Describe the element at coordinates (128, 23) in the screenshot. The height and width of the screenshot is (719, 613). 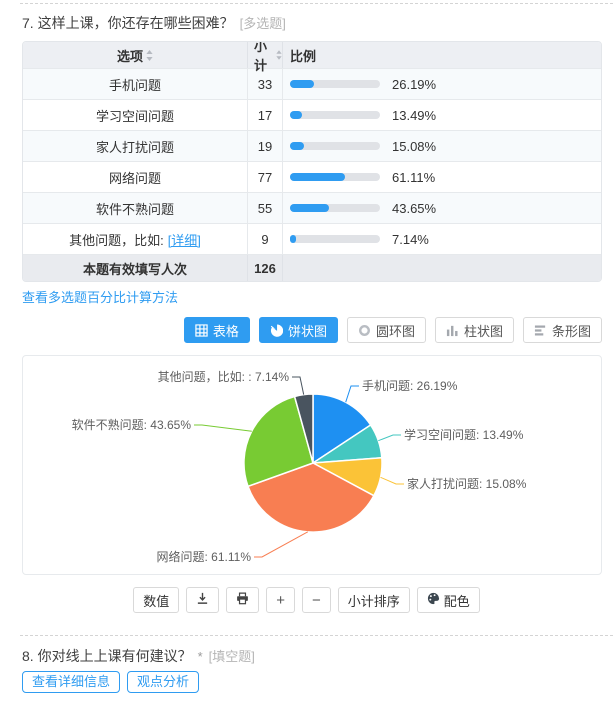
I see `question7-title-text: 7. 这样上课，你还存在哪些困难？` at that location.